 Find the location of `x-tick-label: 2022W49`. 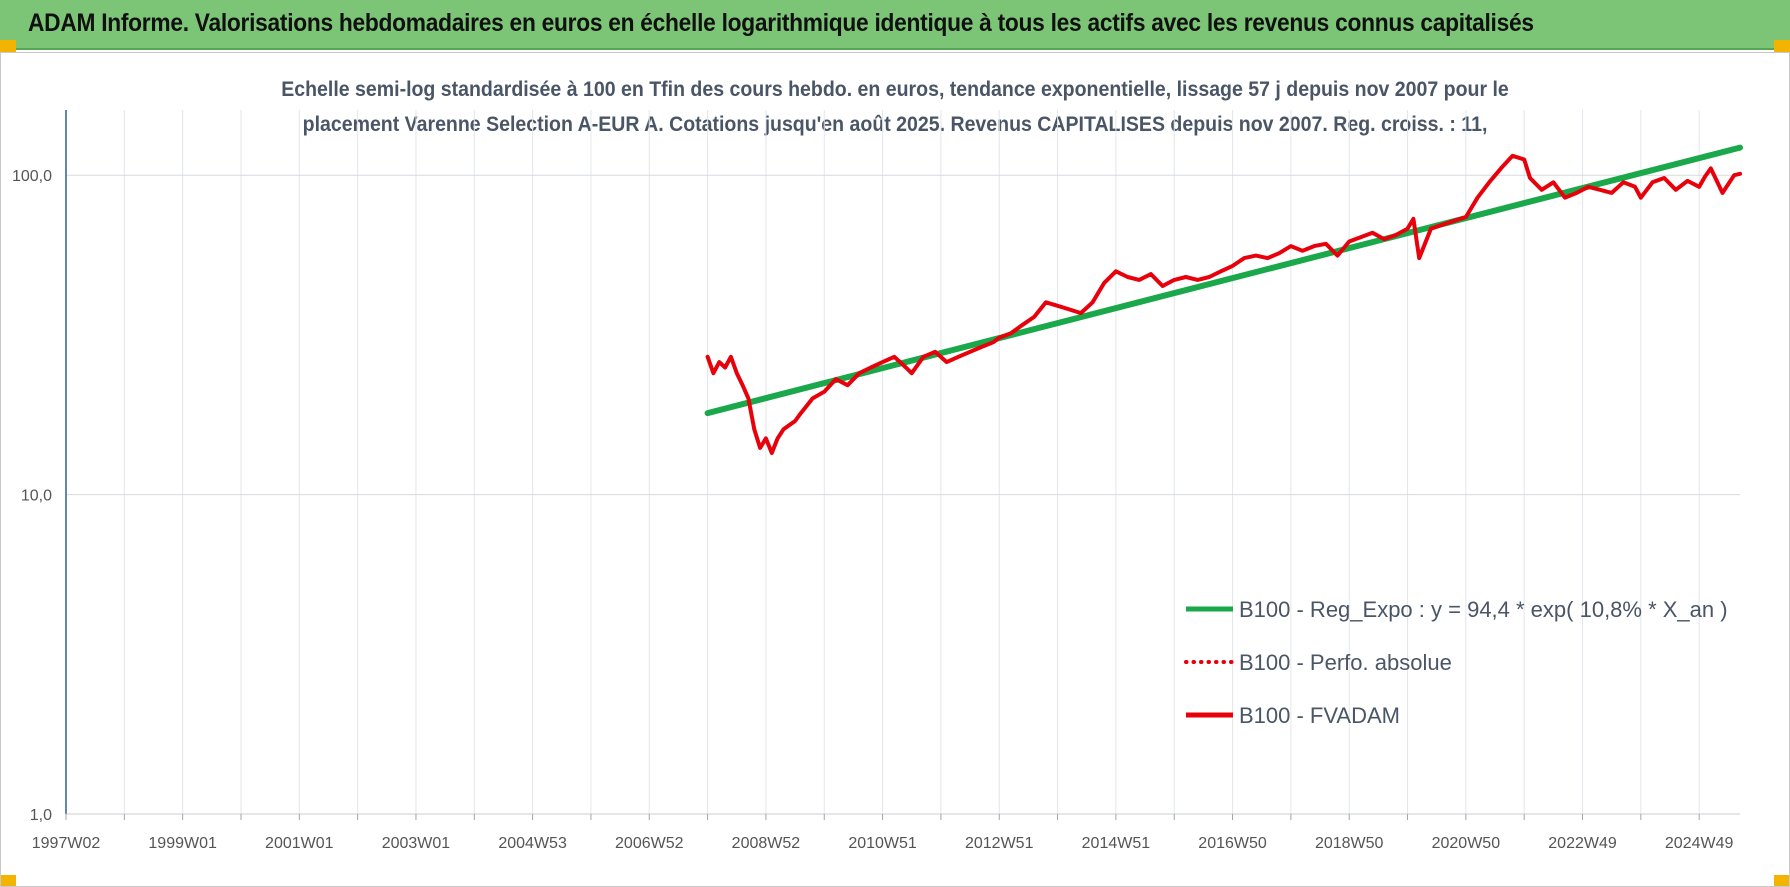

x-tick-label: 2022W49 is located at coordinates (1582, 843).